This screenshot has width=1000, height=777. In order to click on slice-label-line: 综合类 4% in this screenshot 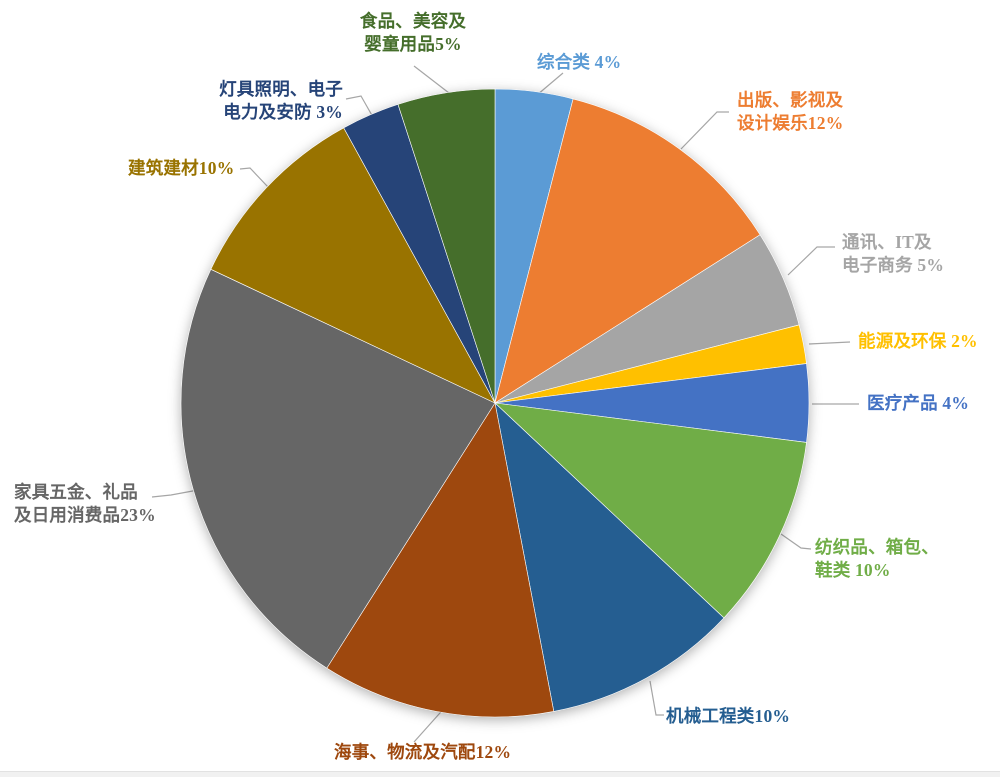, I will do `click(579, 62)`.